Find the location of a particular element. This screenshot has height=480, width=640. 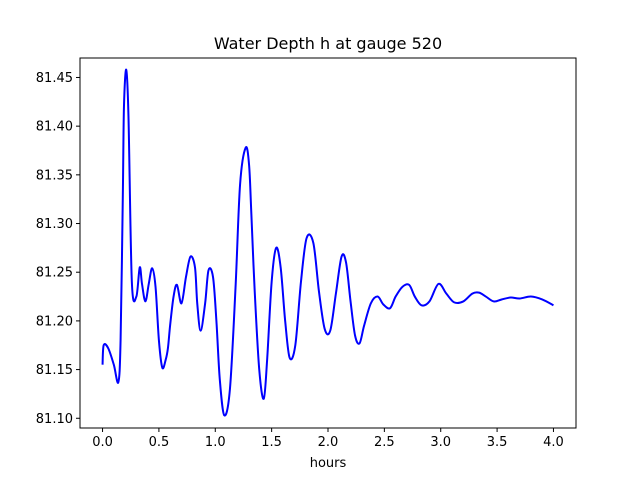

x-tick-label: 3.5 is located at coordinates (497, 442).